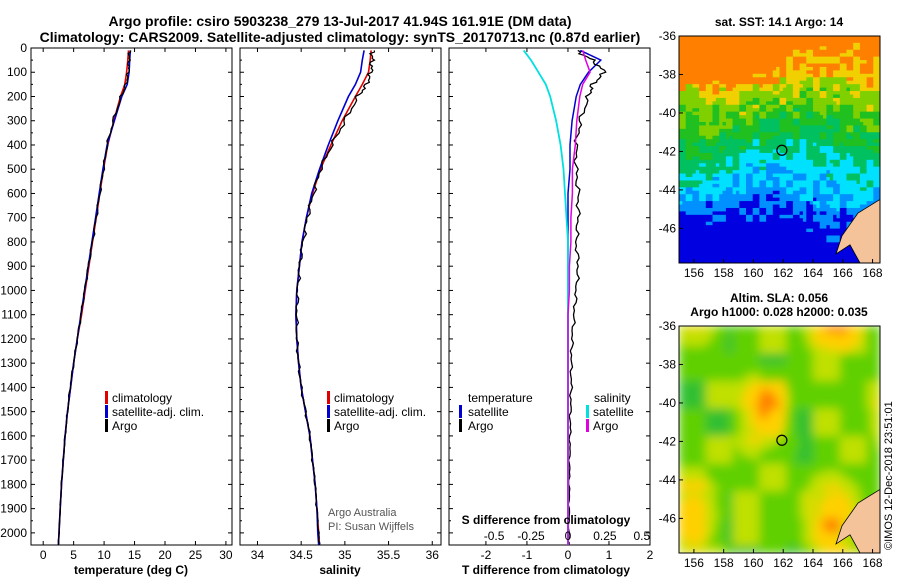  What do you see at coordinates (771, 444) in the screenshot?
I see `sla-map: 156 158 160 162 164 166 168-36-38-40-42-44-46` at bounding box center [771, 444].